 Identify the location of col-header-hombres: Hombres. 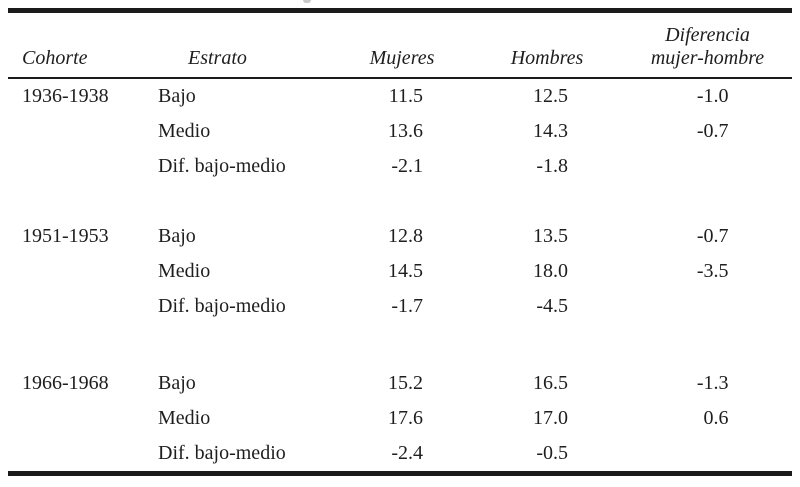
(547, 44).